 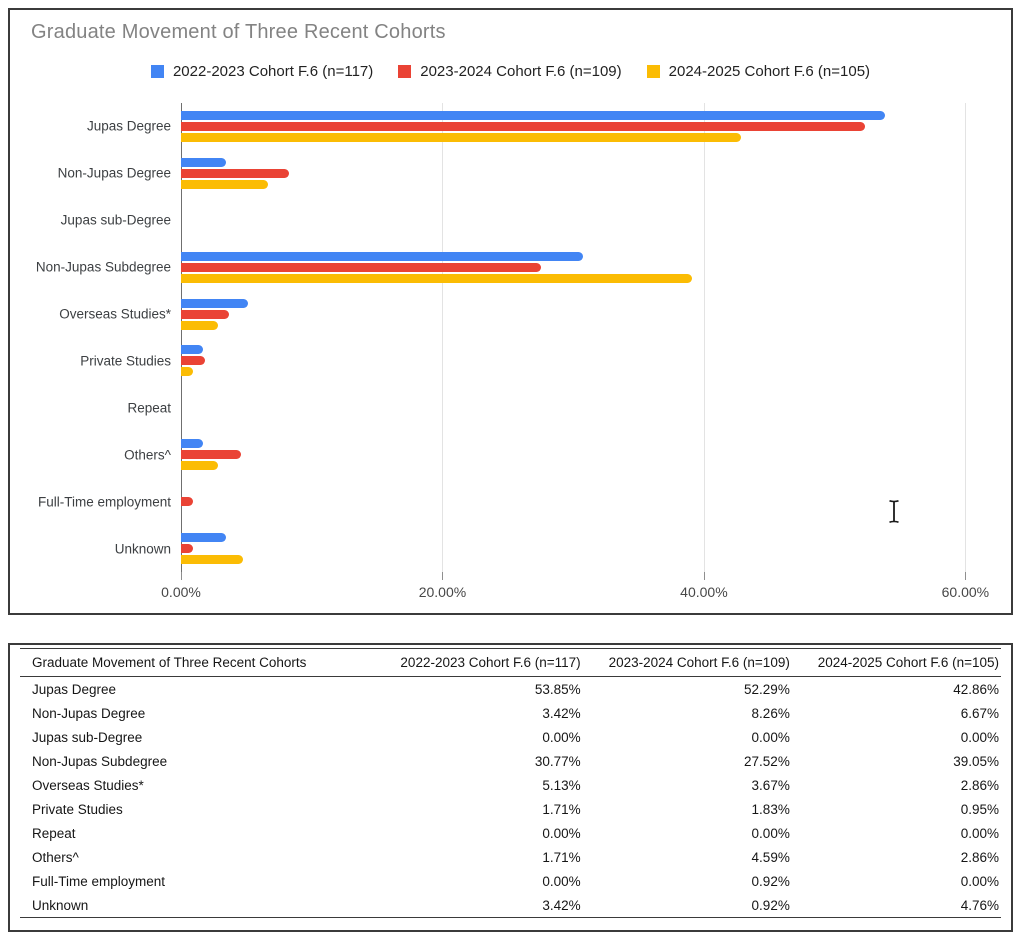 I want to click on table-header-cohort: 2022-2023 Cohort F.6 (n=117), so click(x=490, y=662).